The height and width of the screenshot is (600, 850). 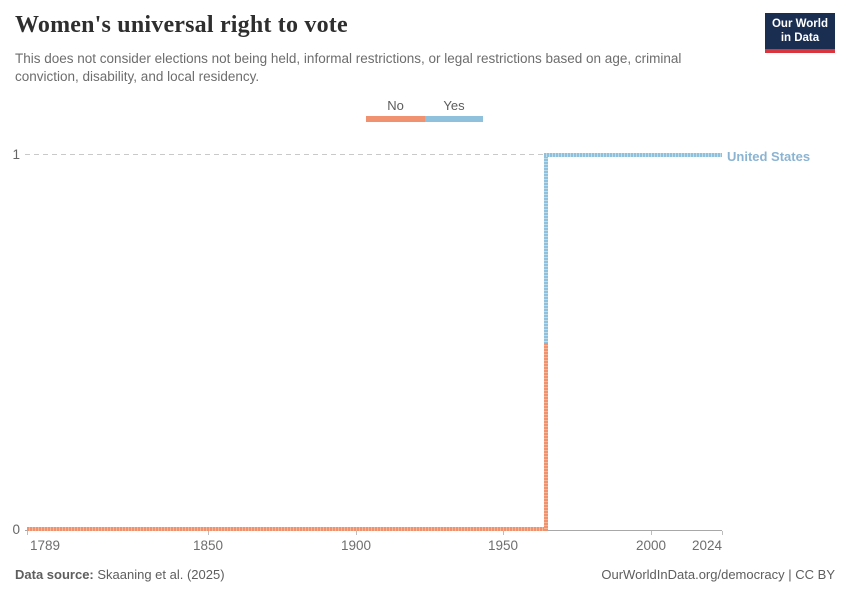 What do you see at coordinates (54, 574) in the screenshot?
I see `data-source-label: Data source:` at bounding box center [54, 574].